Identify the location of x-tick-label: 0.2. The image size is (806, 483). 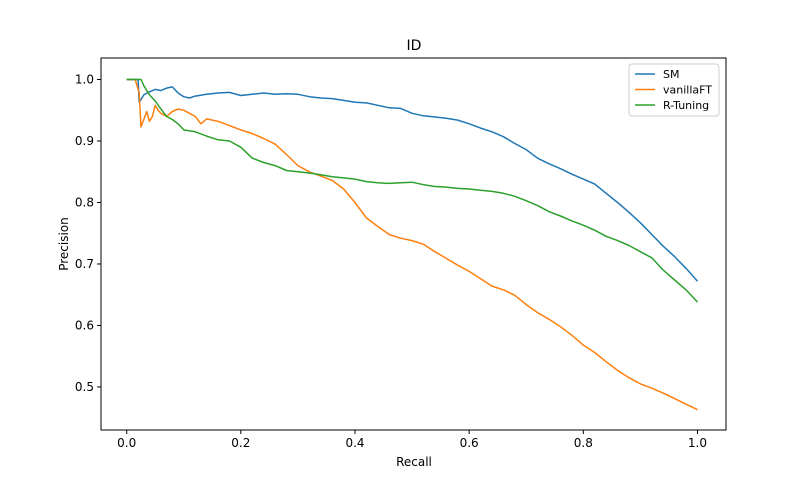
(240, 443).